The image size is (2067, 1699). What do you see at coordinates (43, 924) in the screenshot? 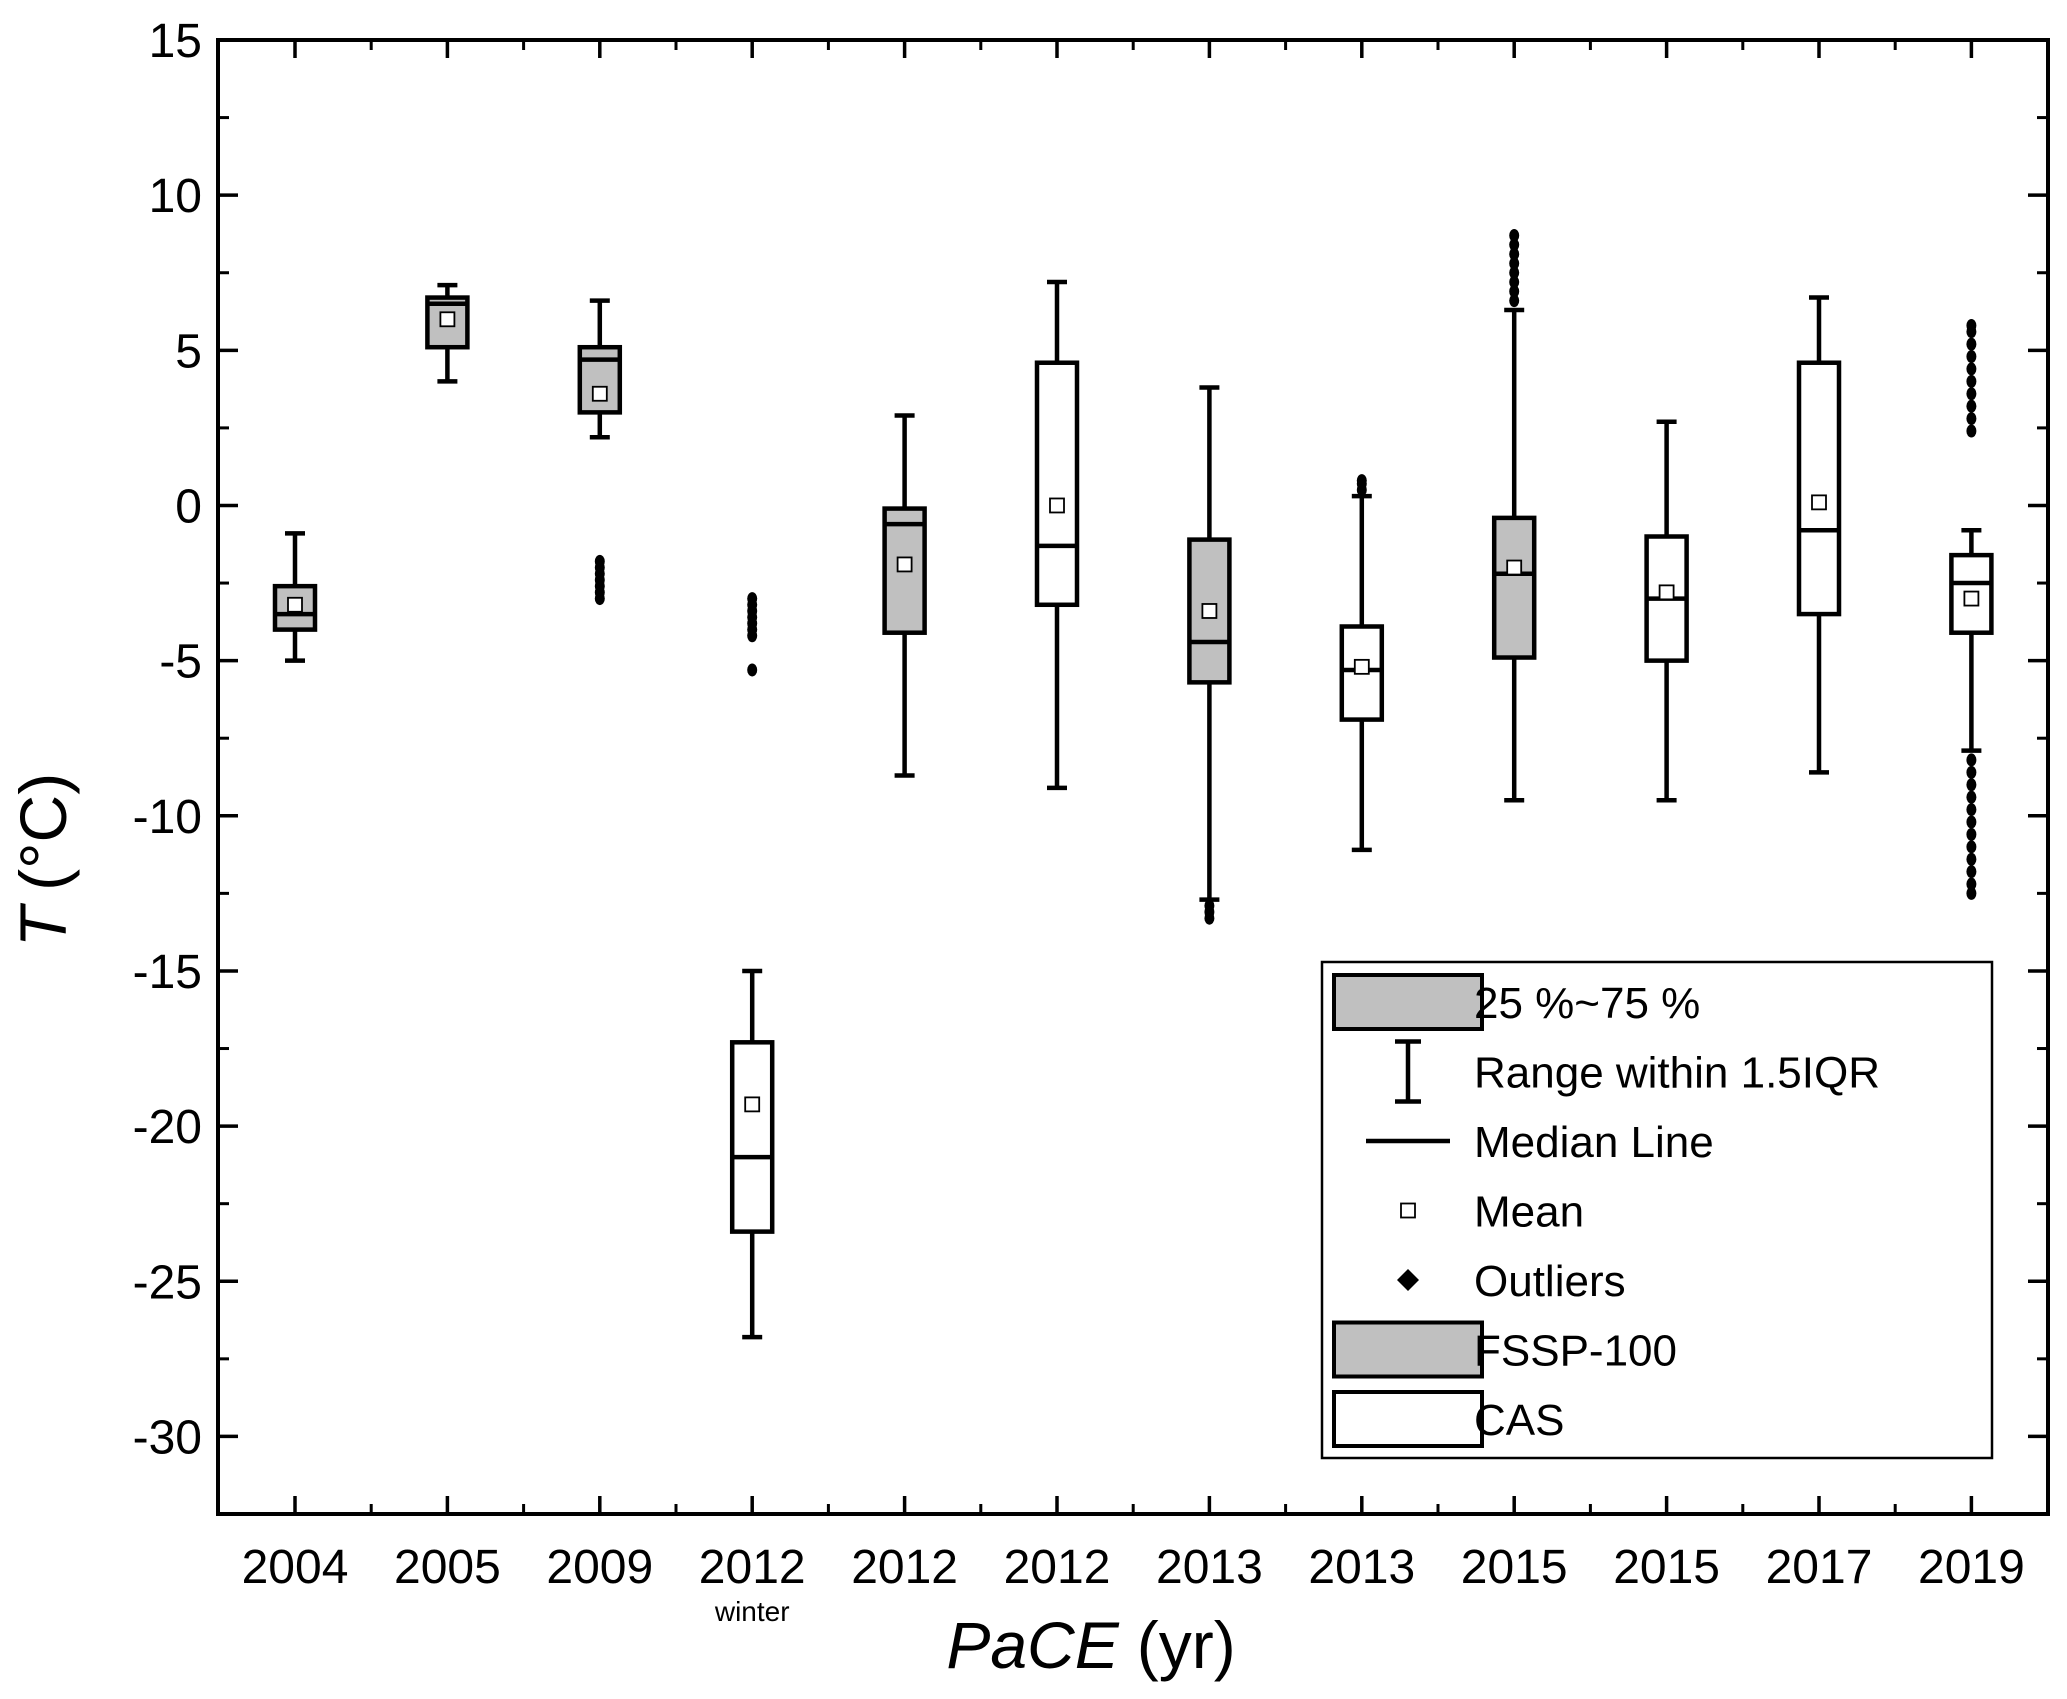
I see `y-axis-label-symbol: T` at bounding box center [43, 924].